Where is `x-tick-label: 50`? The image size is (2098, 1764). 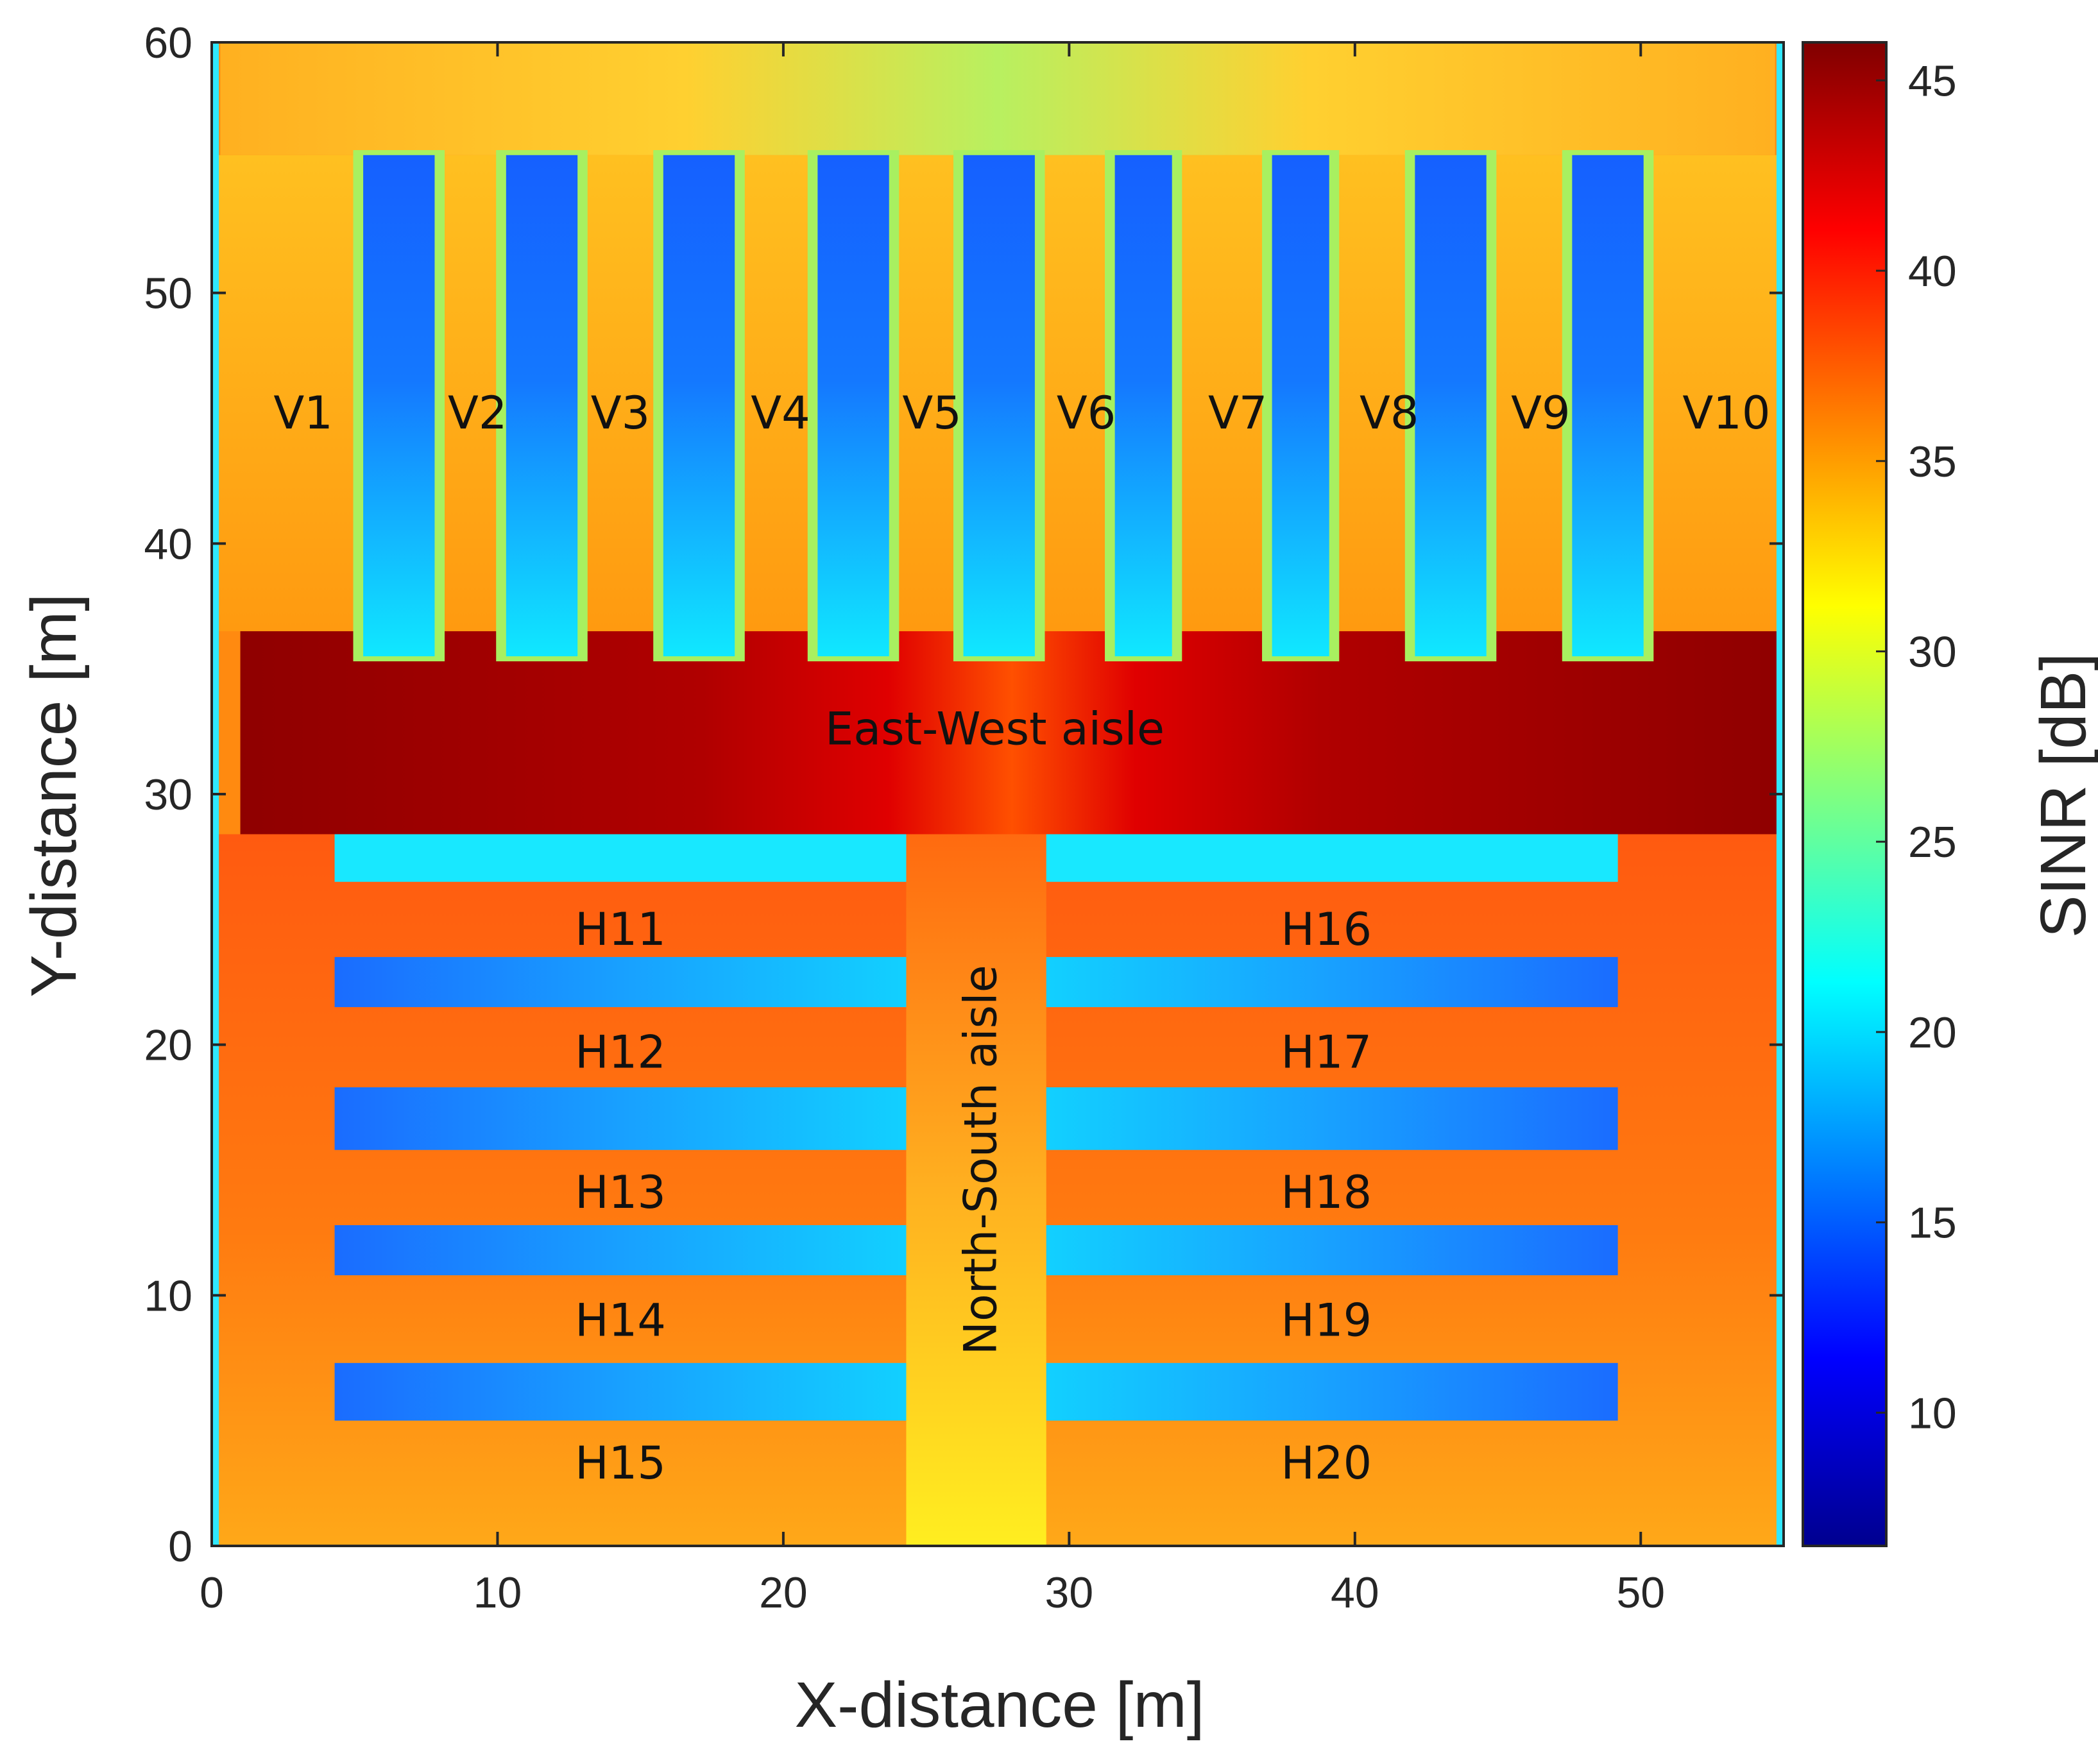
x-tick-label: 50 is located at coordinates (1640, 1592).